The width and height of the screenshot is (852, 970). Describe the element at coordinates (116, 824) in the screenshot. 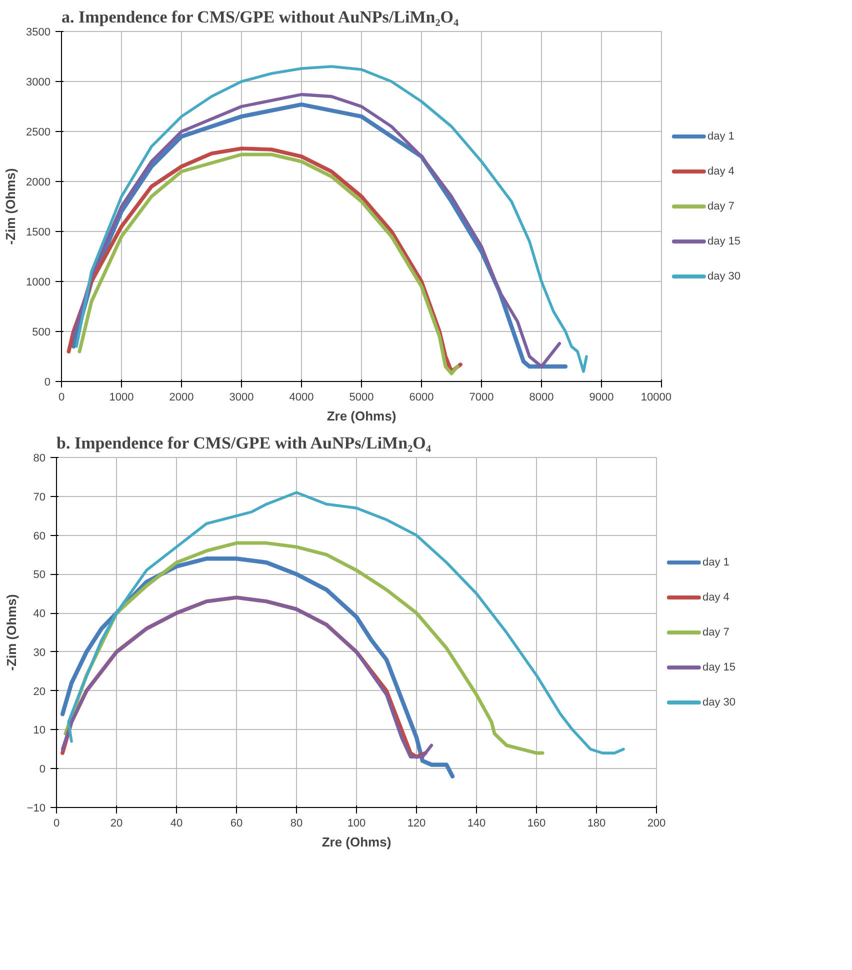

I see `x-tick-label: 20` at that location.